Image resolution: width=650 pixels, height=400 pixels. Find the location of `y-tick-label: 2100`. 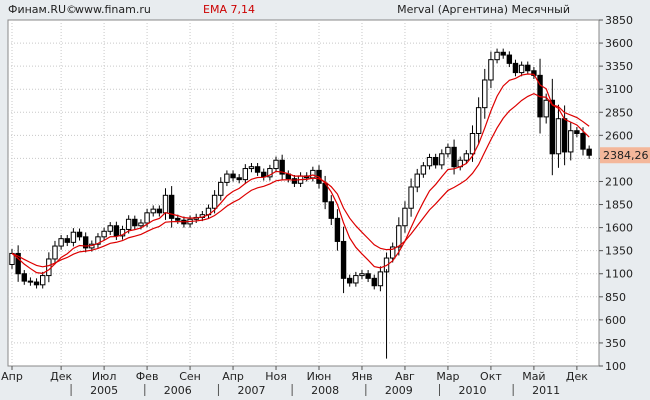

y-tick-label: 2100 is located at coordinates (619, 181).